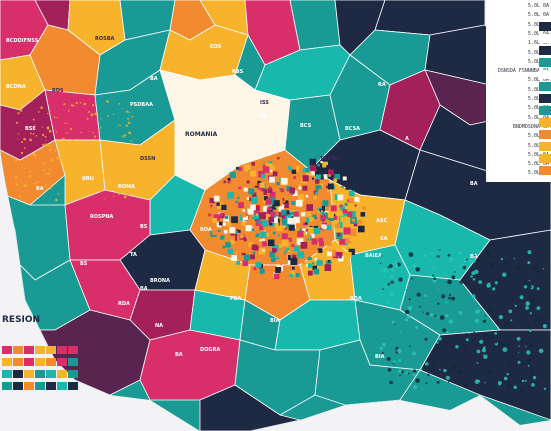 Image resolution: width=551 pixels, height=431 pixels. I want to click on region-s9, so click(367, 372).